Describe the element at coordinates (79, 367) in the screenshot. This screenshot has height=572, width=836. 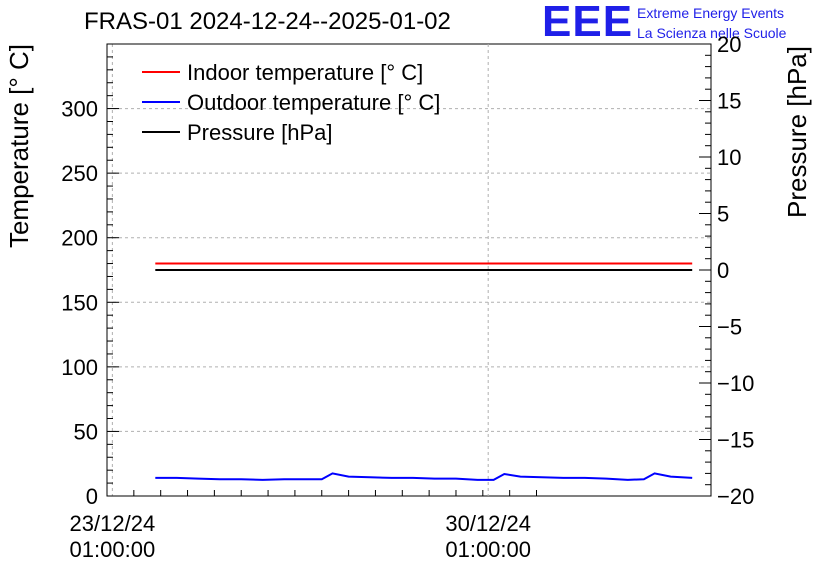
I see `y-tick-label: 100` at that location.